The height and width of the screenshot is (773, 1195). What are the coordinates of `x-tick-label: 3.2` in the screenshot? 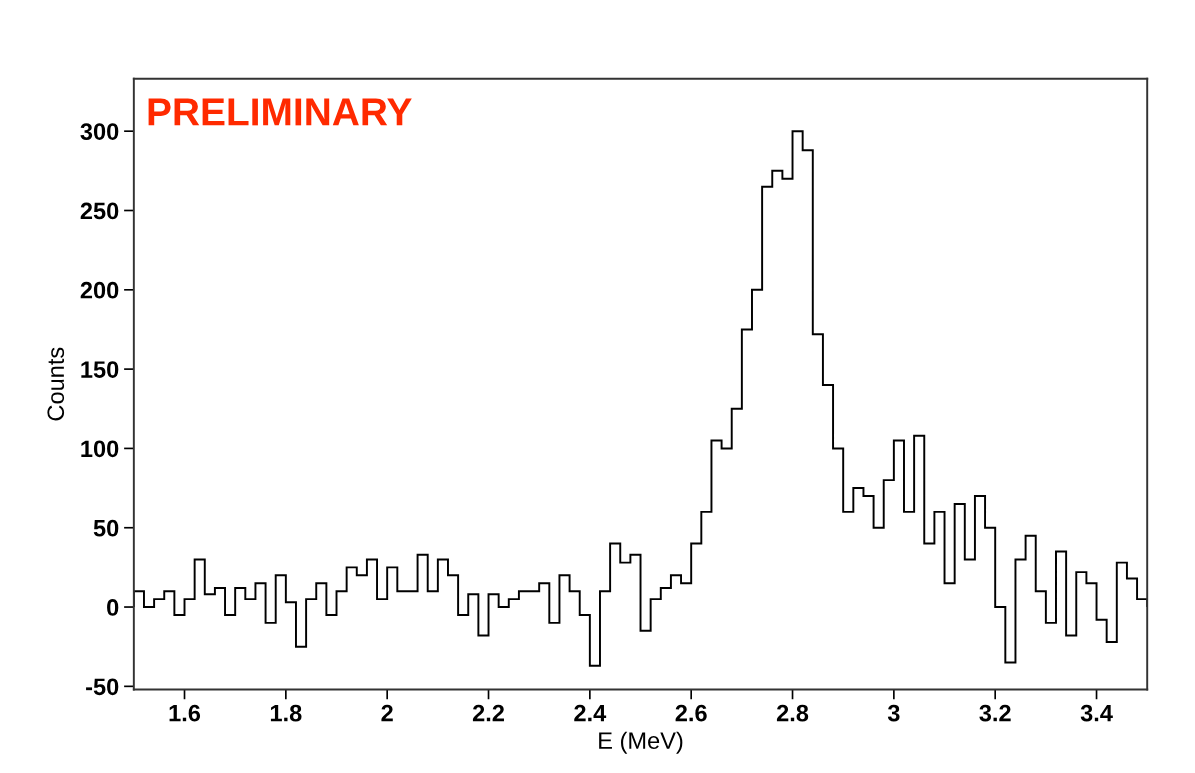 It's located at (995, 713).